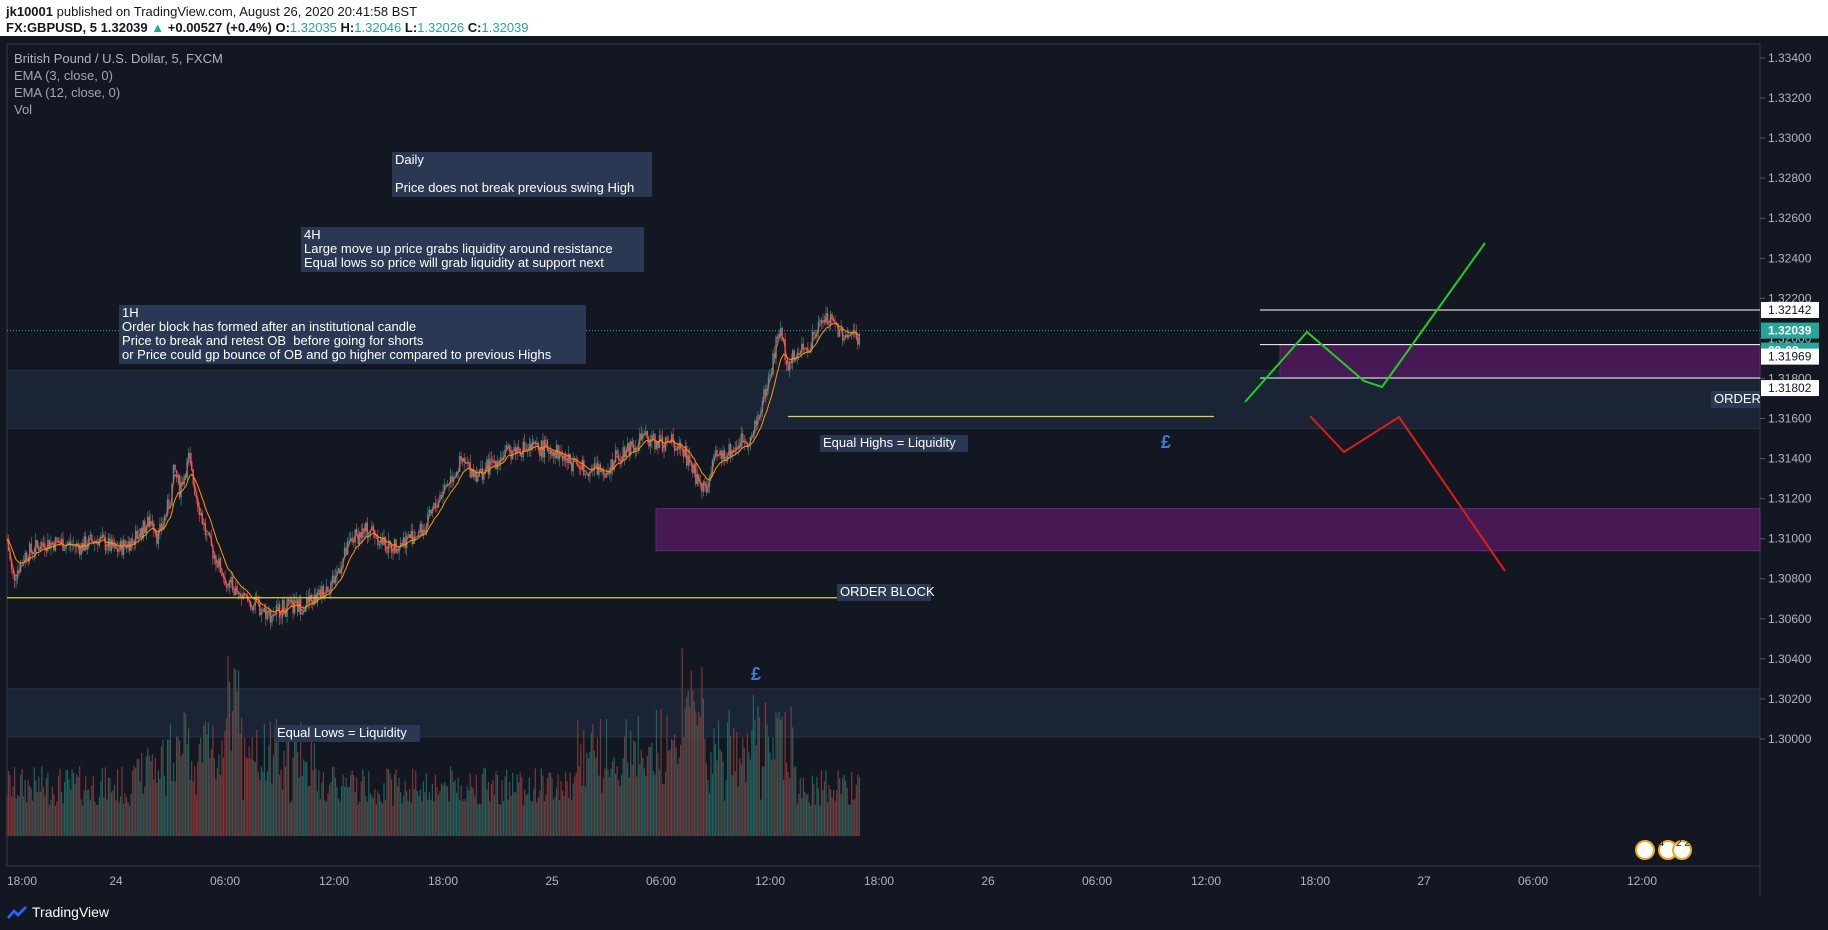 Image resolution: width=1828 pixels, height=930 pixels. What do you see at coordinates (63, 75) in the screenshot?
I see `legend-ema-fast: EMA (3, close, 0)` at bounding box center [63, 75].